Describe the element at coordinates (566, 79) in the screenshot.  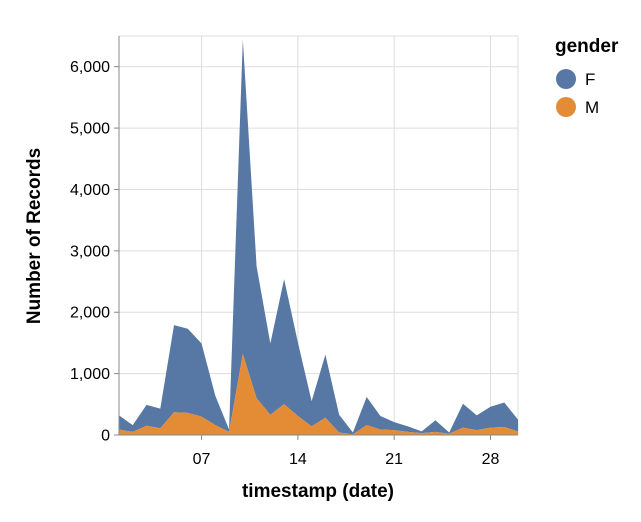
I see `legend-swatch-f` at that location.